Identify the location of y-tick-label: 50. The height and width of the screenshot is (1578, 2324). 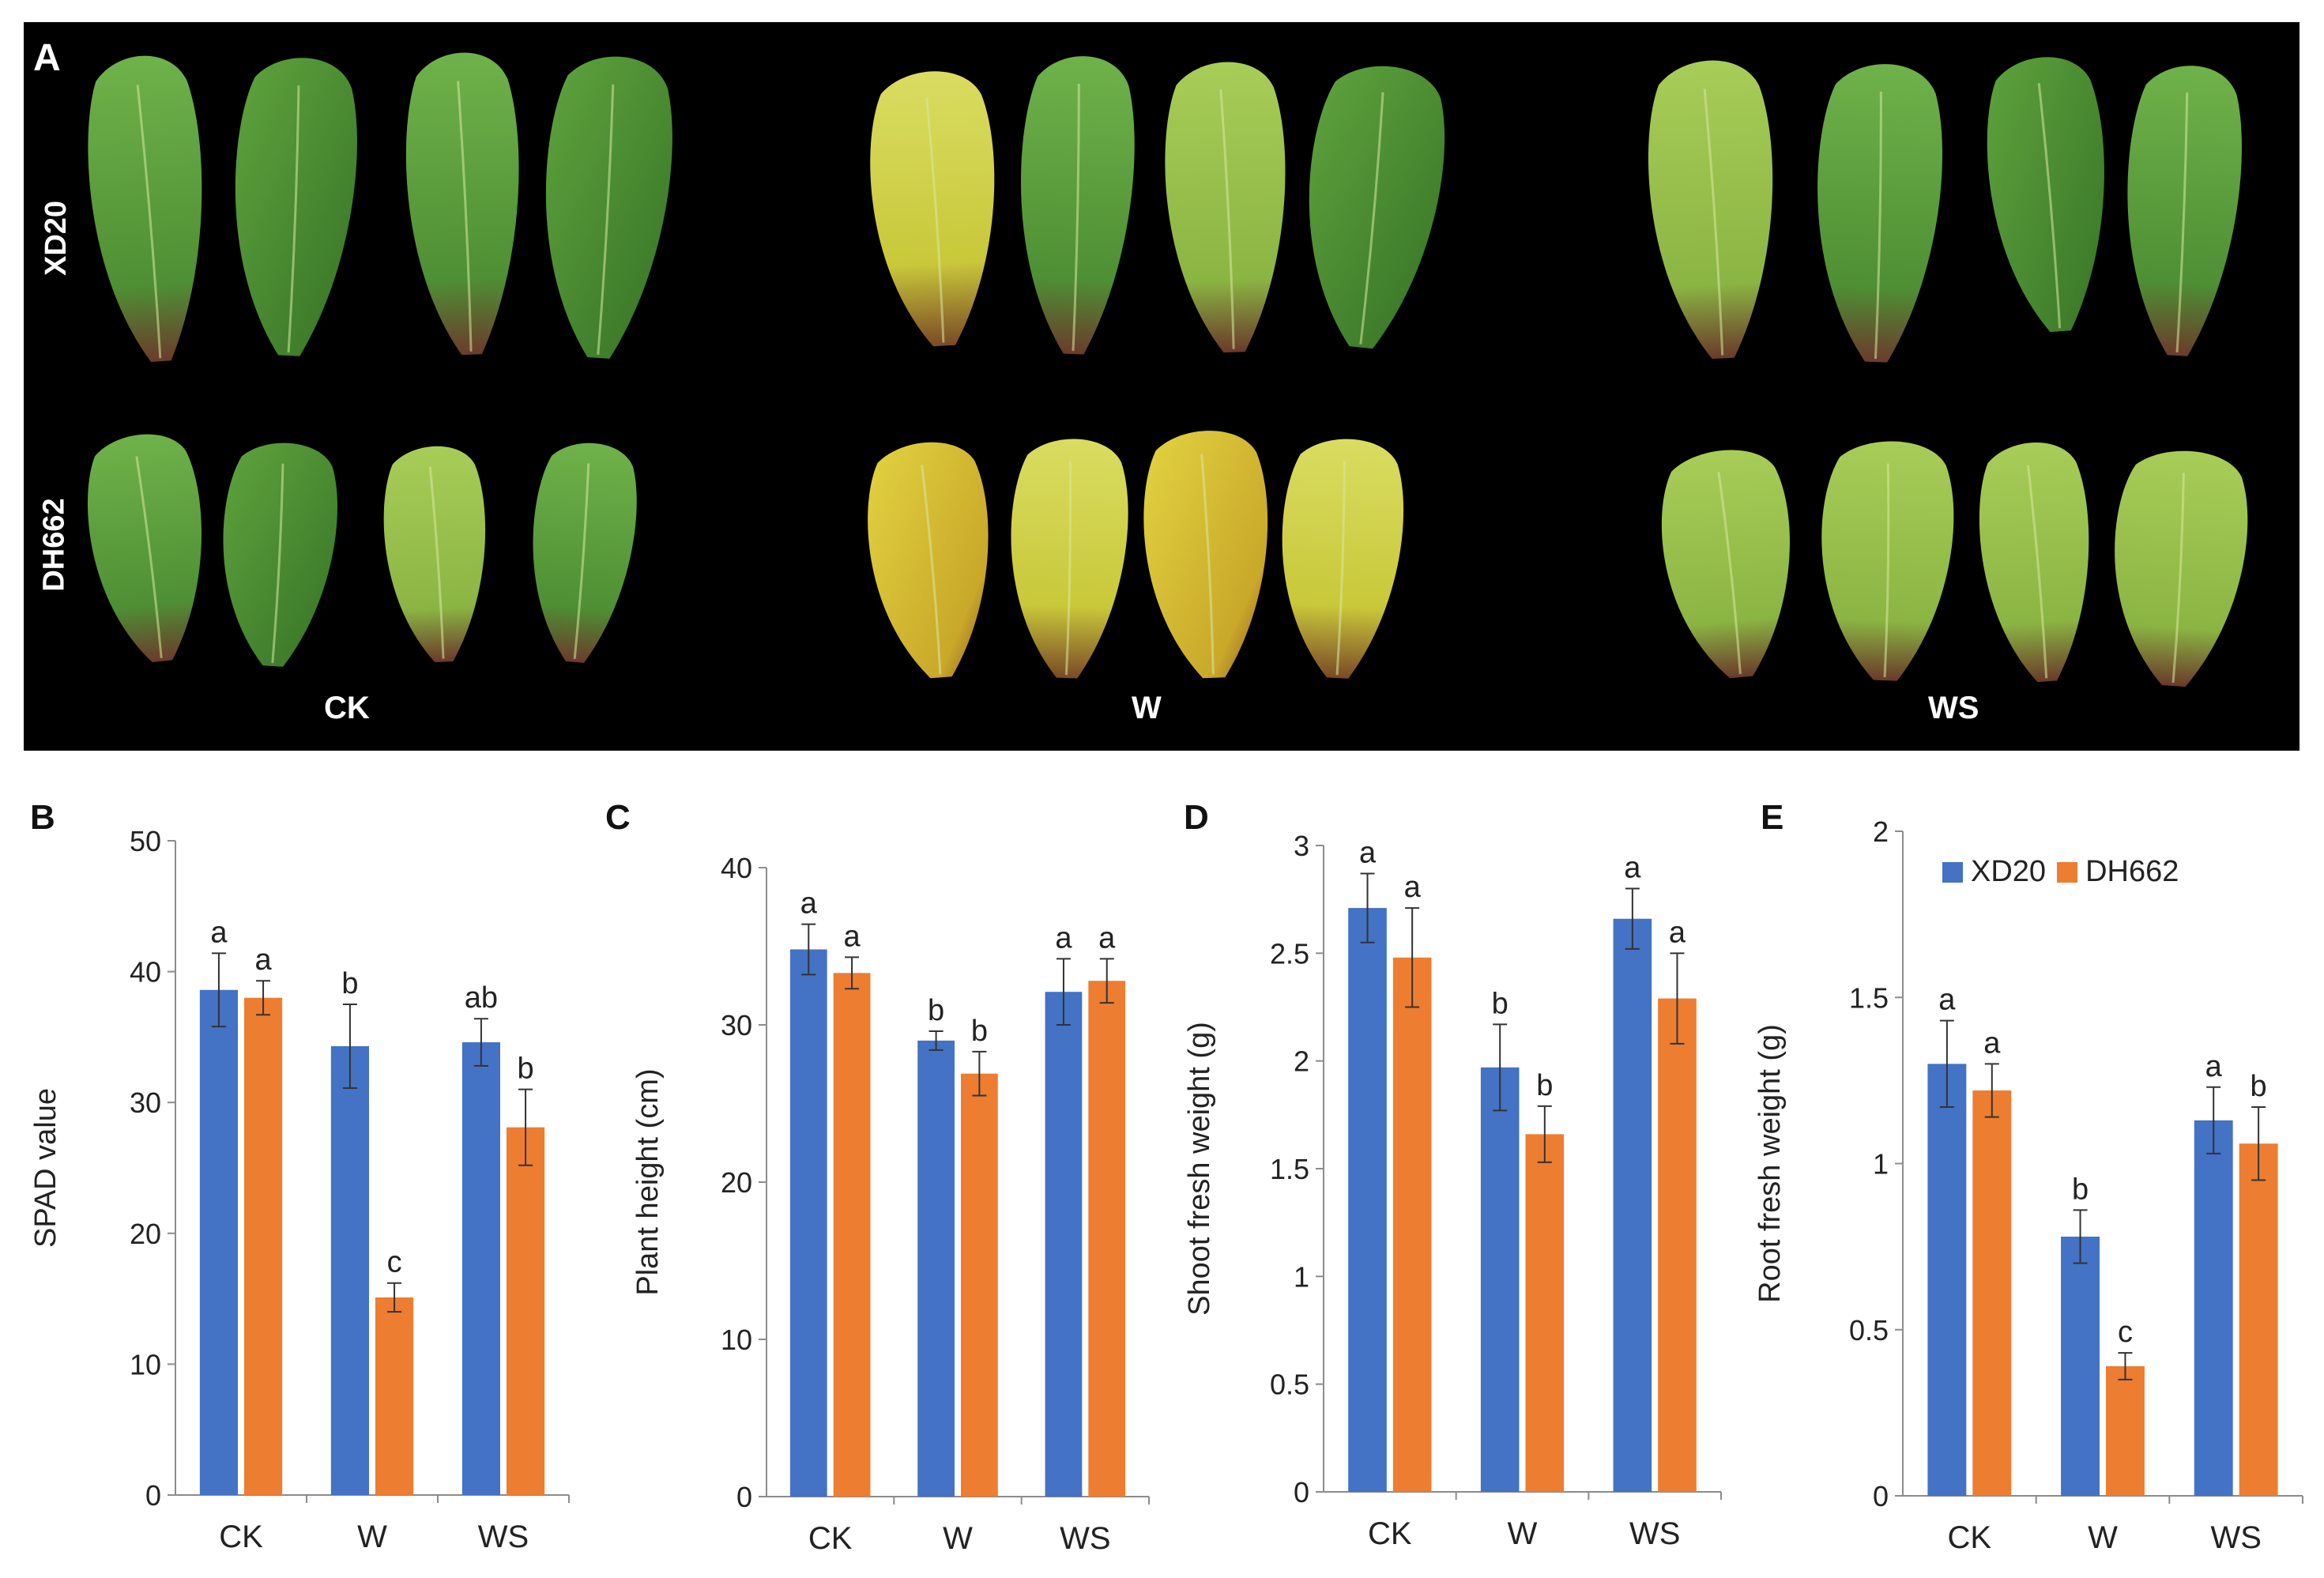
(146, 841).